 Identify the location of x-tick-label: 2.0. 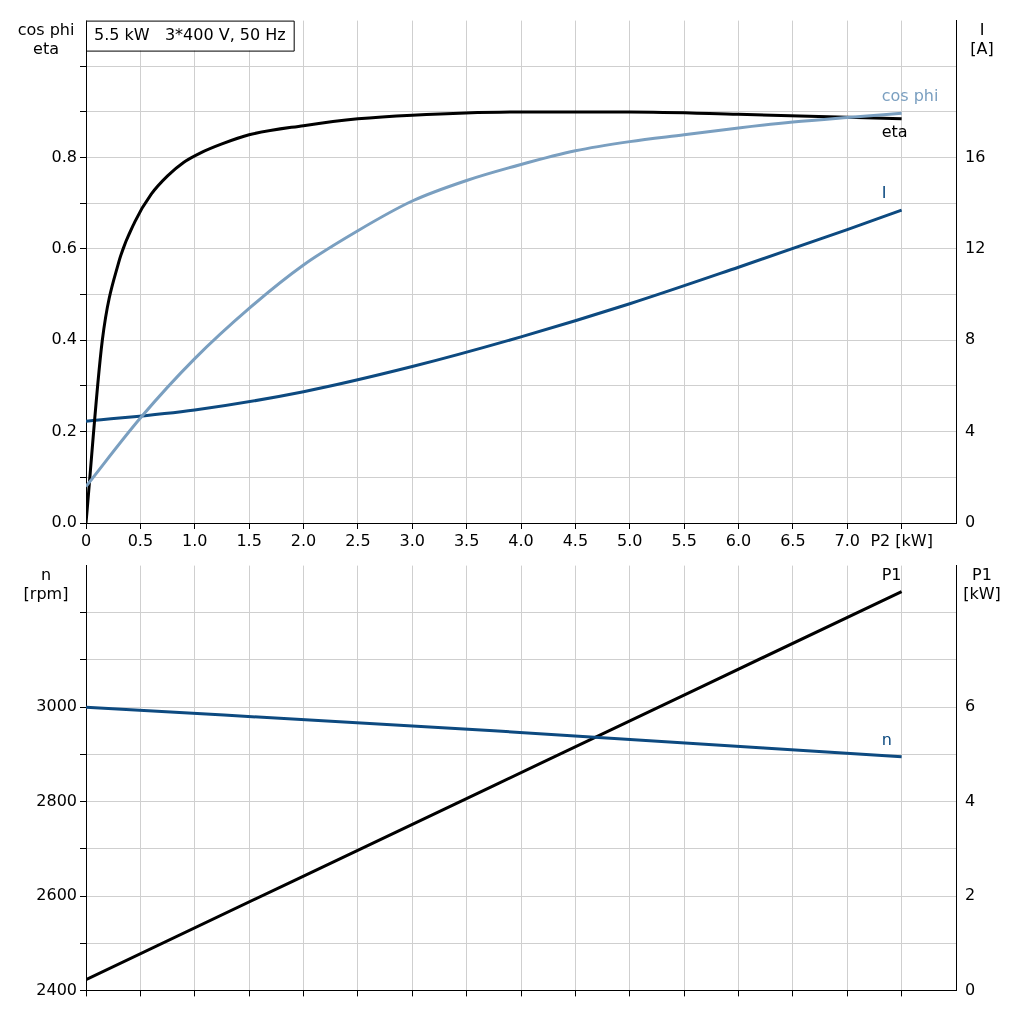
(303, 540).